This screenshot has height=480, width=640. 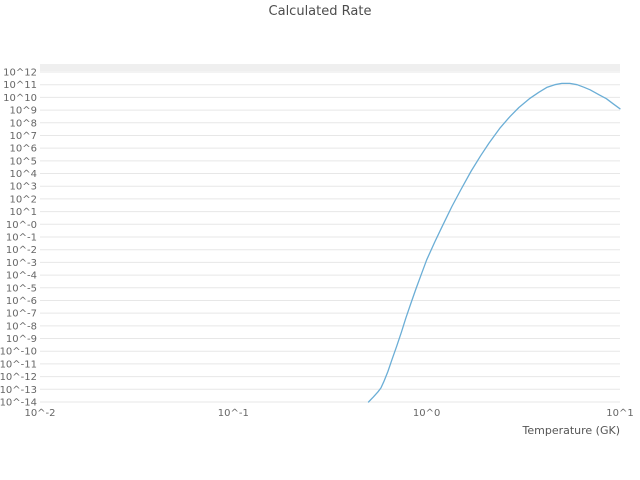 I want to click on y-tick-label: 10^-13, so click(x=18, y=390).